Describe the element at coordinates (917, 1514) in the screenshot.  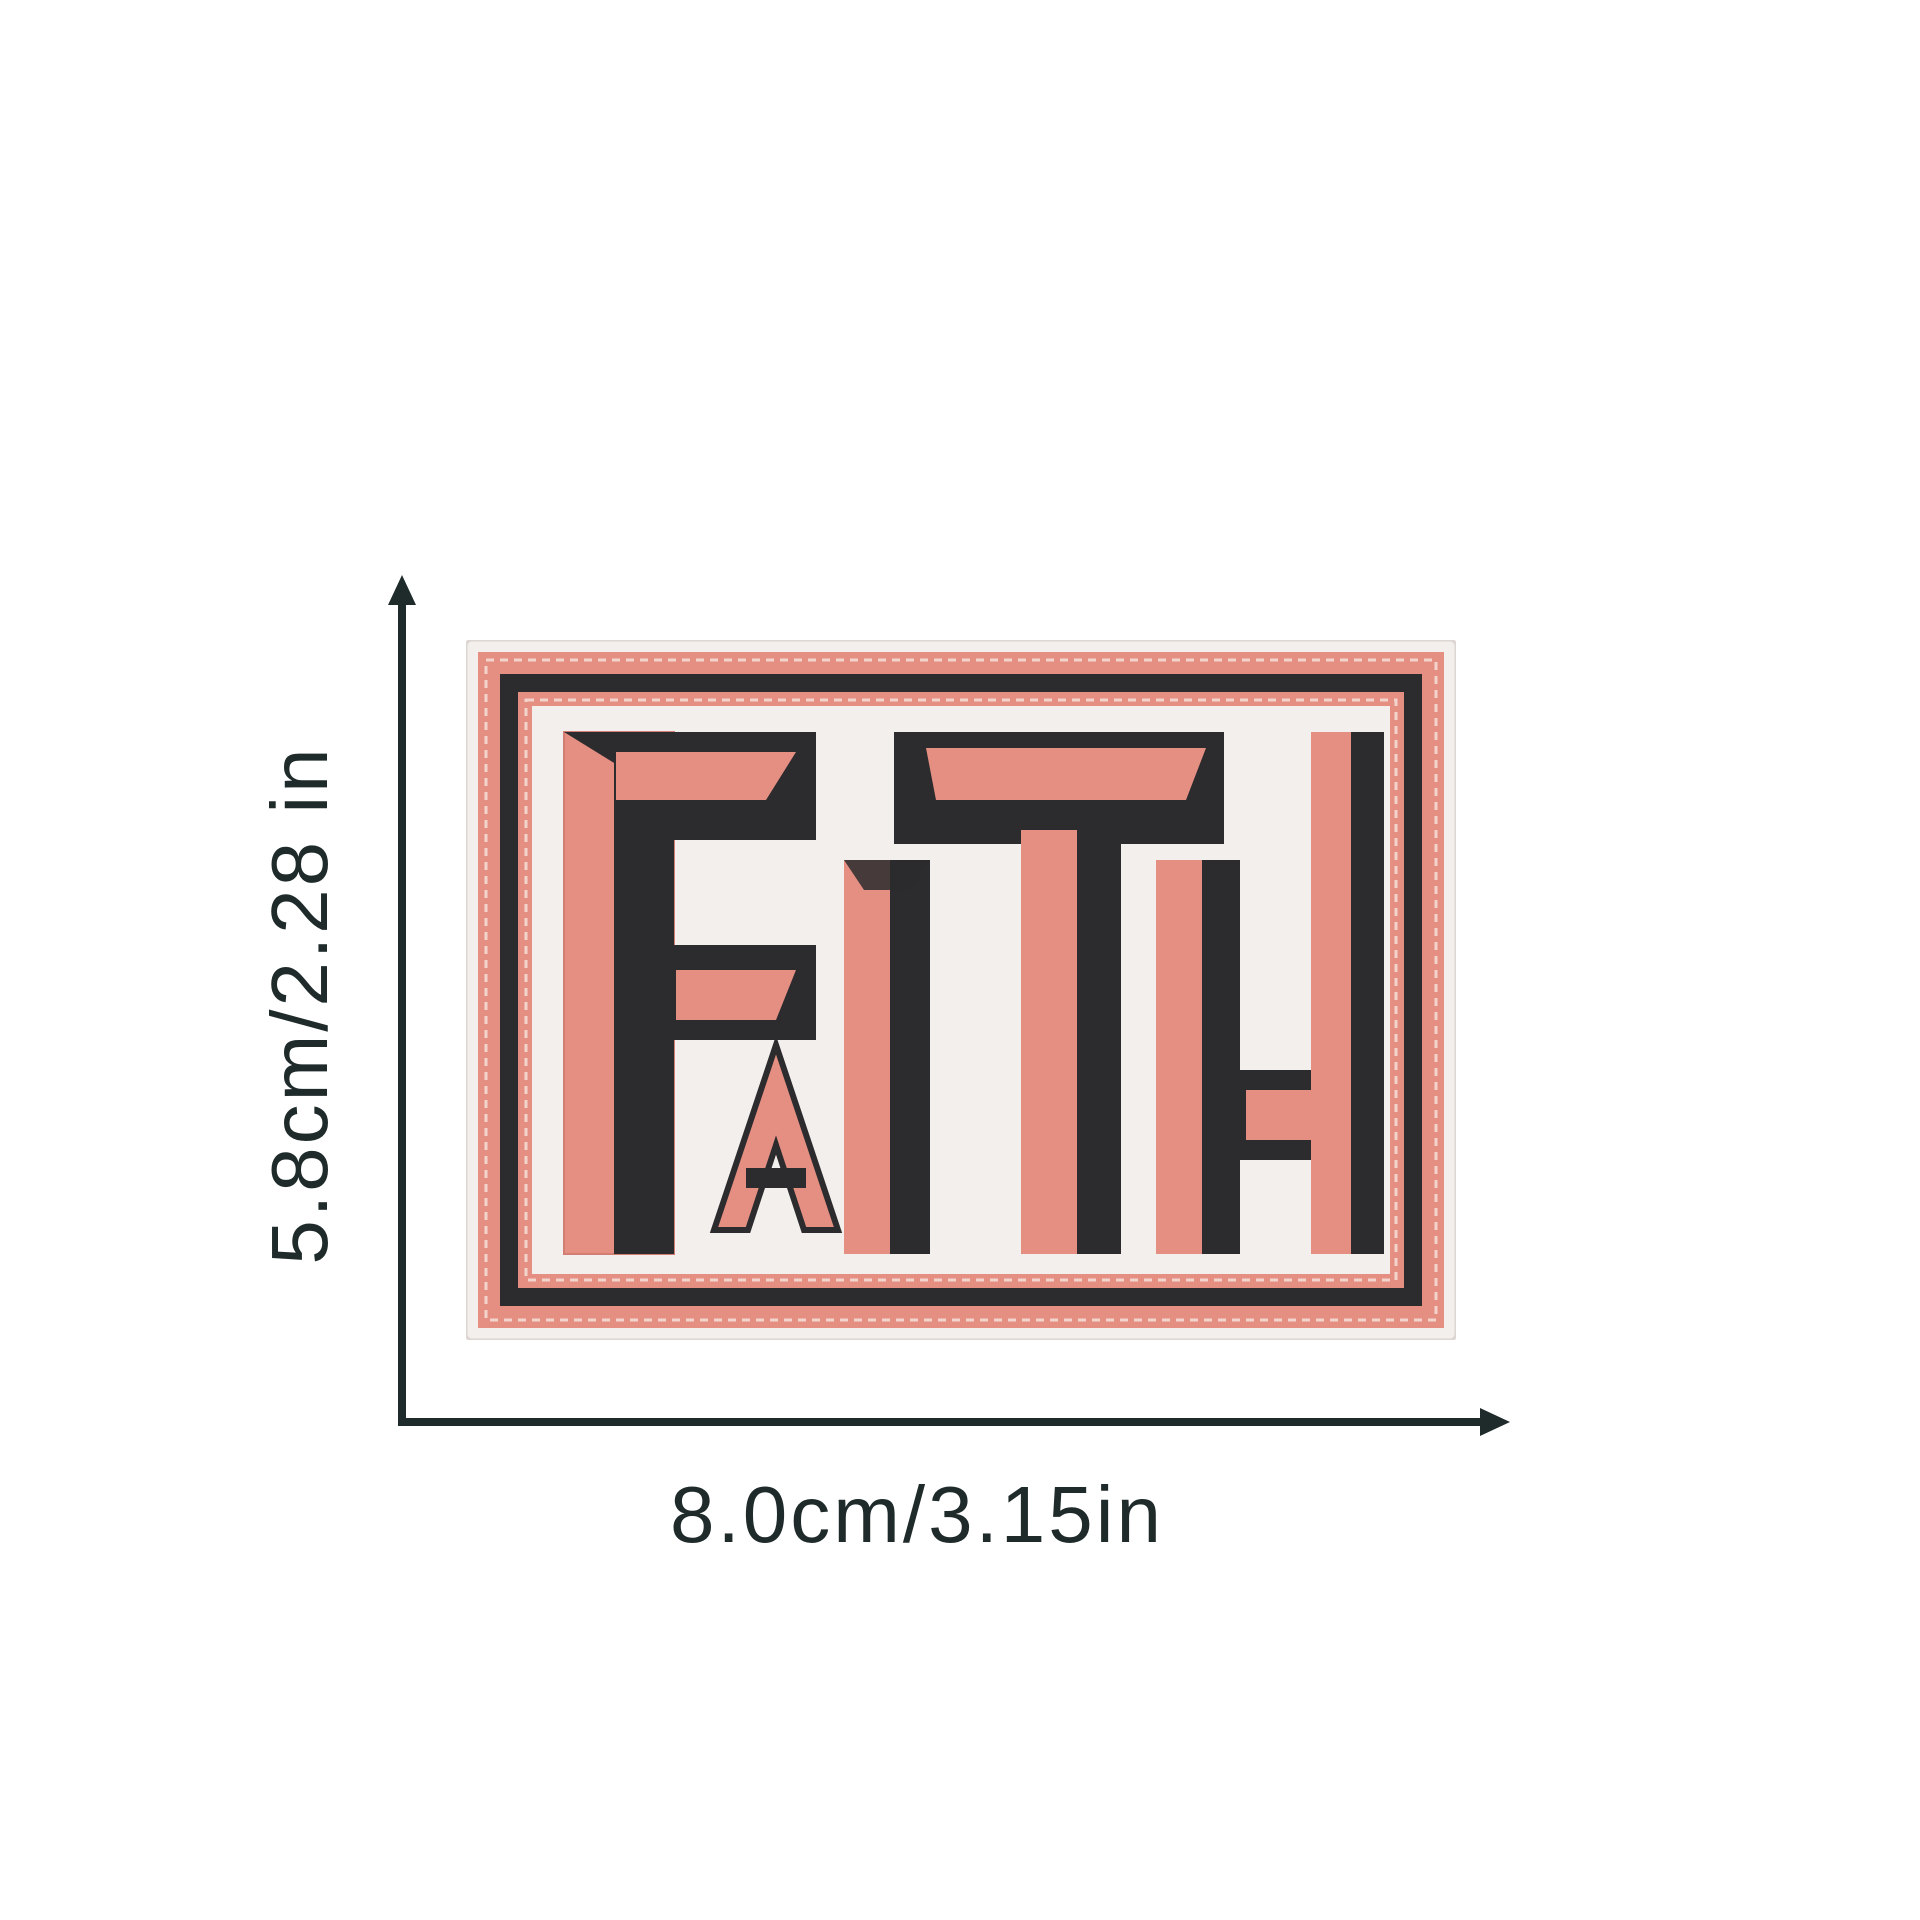
I see `width-label: 8.0cm/3.15in` at that location.